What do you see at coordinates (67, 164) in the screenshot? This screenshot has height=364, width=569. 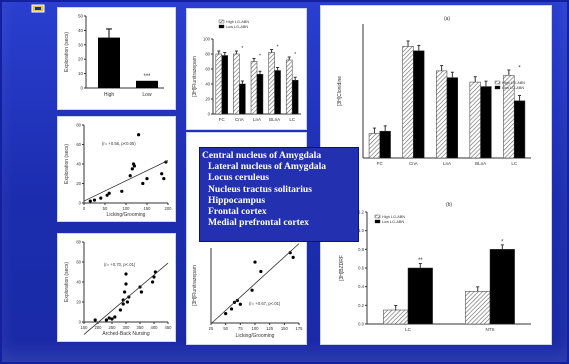 I see `lg-scatter-y-label: Exploration (secs)` at bounding box center [67, 164].